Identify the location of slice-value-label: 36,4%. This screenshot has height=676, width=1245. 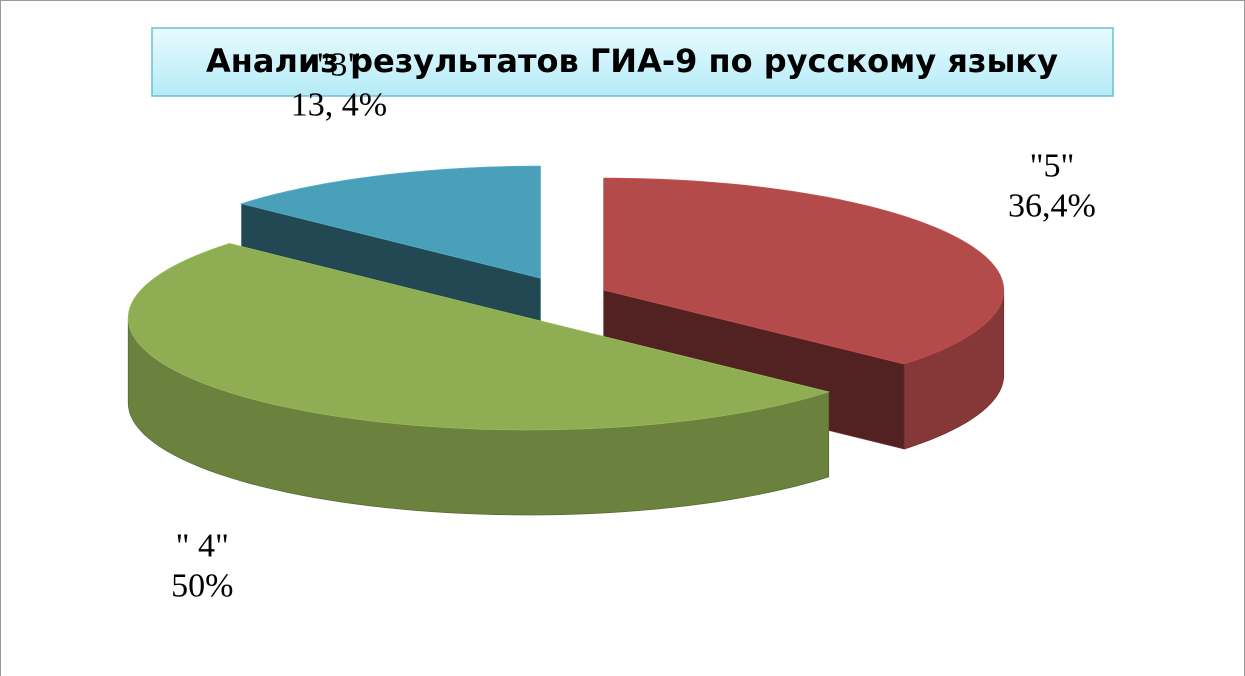
(1052, 206).